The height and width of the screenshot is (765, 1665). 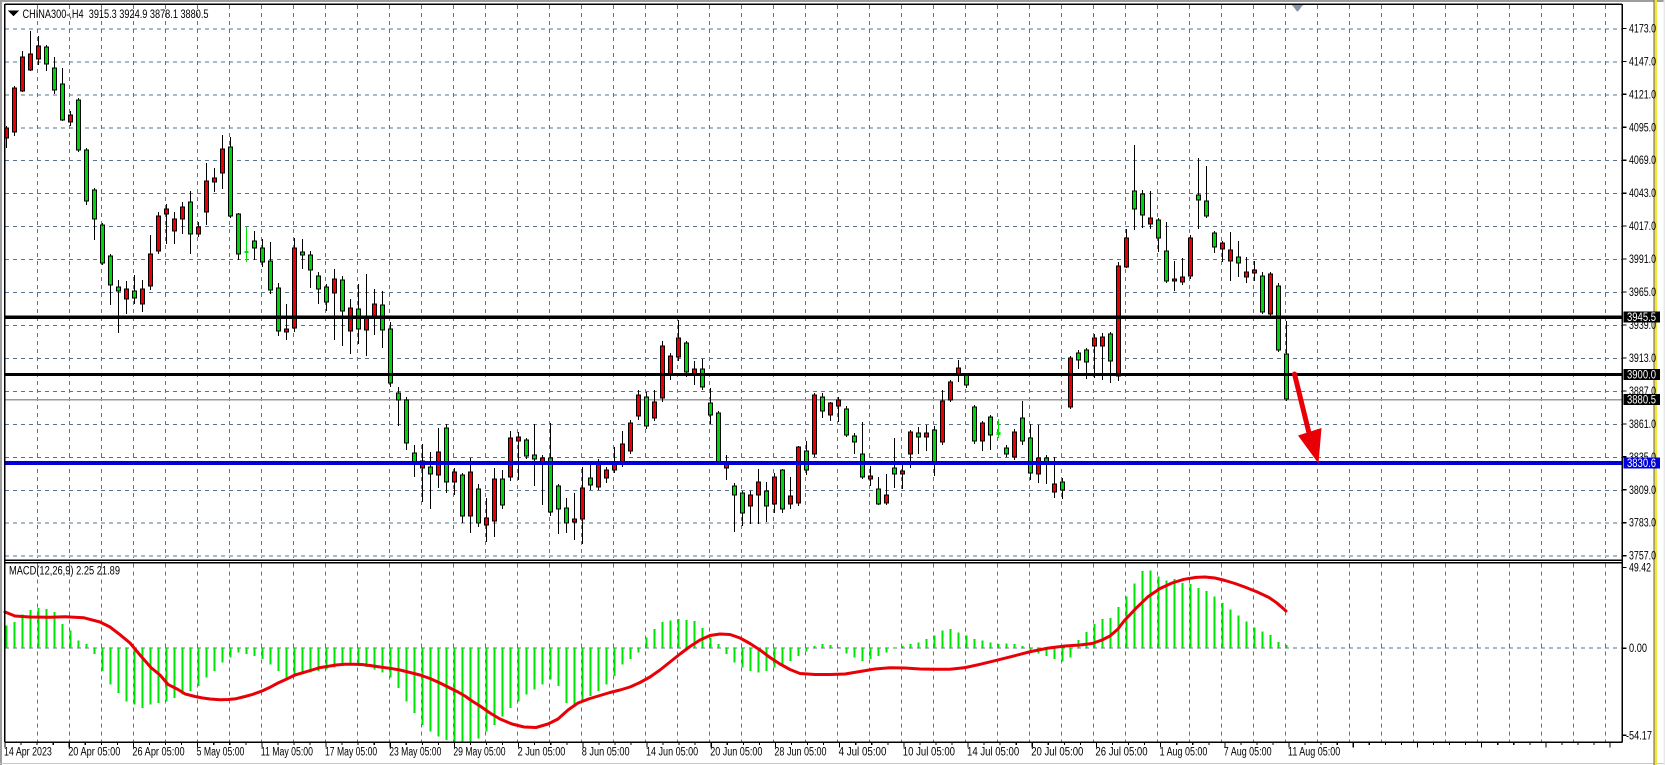 I want to click on svg-text: 20 Apr 05:00, so click(x=94, y=753).